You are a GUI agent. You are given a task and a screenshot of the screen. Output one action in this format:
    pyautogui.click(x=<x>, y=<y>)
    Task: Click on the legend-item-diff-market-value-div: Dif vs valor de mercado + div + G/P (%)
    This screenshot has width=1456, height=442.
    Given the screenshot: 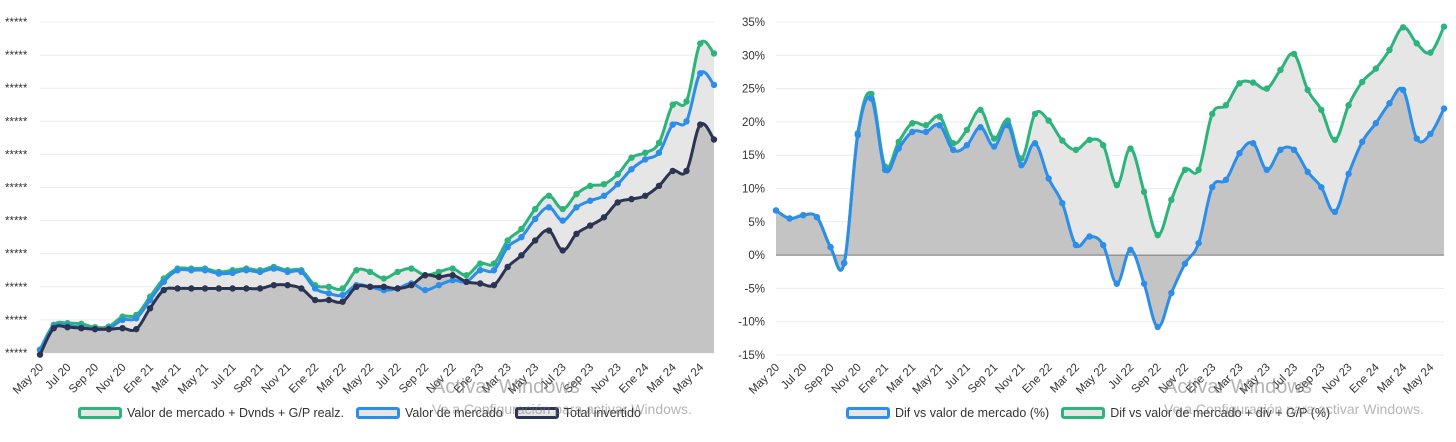 What is the action you would take?
    pyautogui.click(x=1195, y=413)
    